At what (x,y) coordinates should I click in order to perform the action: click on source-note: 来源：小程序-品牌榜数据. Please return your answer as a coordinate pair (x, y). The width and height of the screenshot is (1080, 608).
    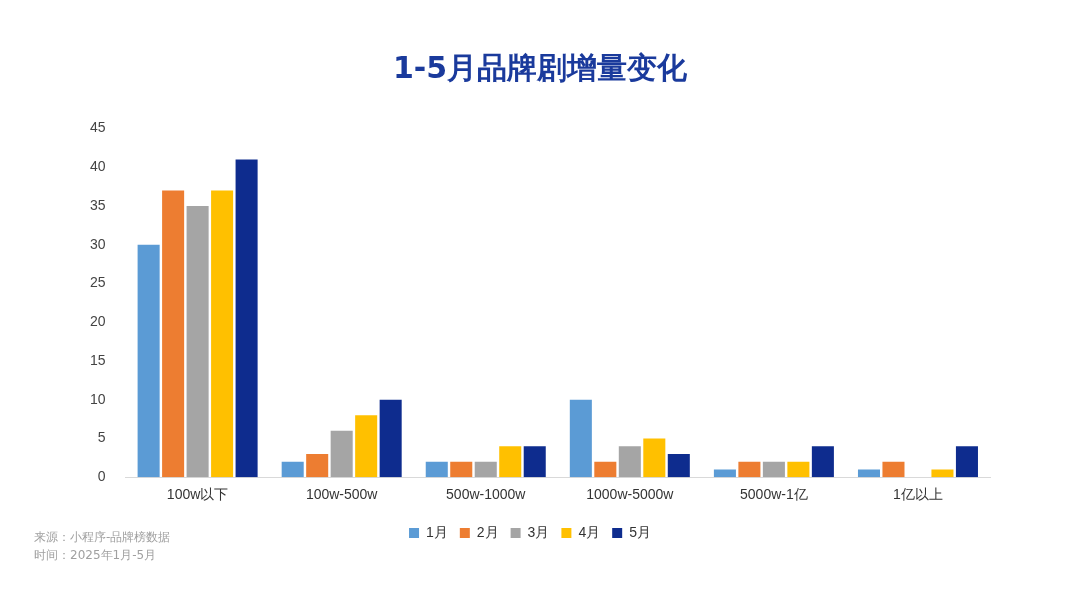
    Looking at the image, I should click on (102, 537).